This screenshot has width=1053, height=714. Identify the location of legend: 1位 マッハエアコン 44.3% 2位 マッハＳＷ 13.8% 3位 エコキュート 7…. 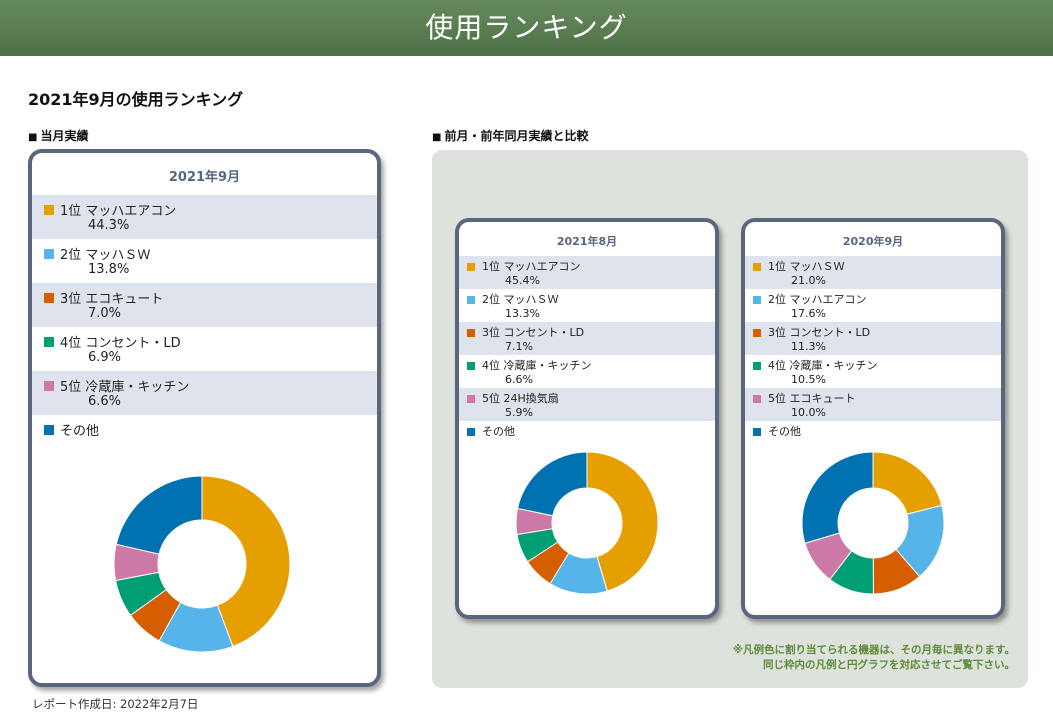
(204, 327).